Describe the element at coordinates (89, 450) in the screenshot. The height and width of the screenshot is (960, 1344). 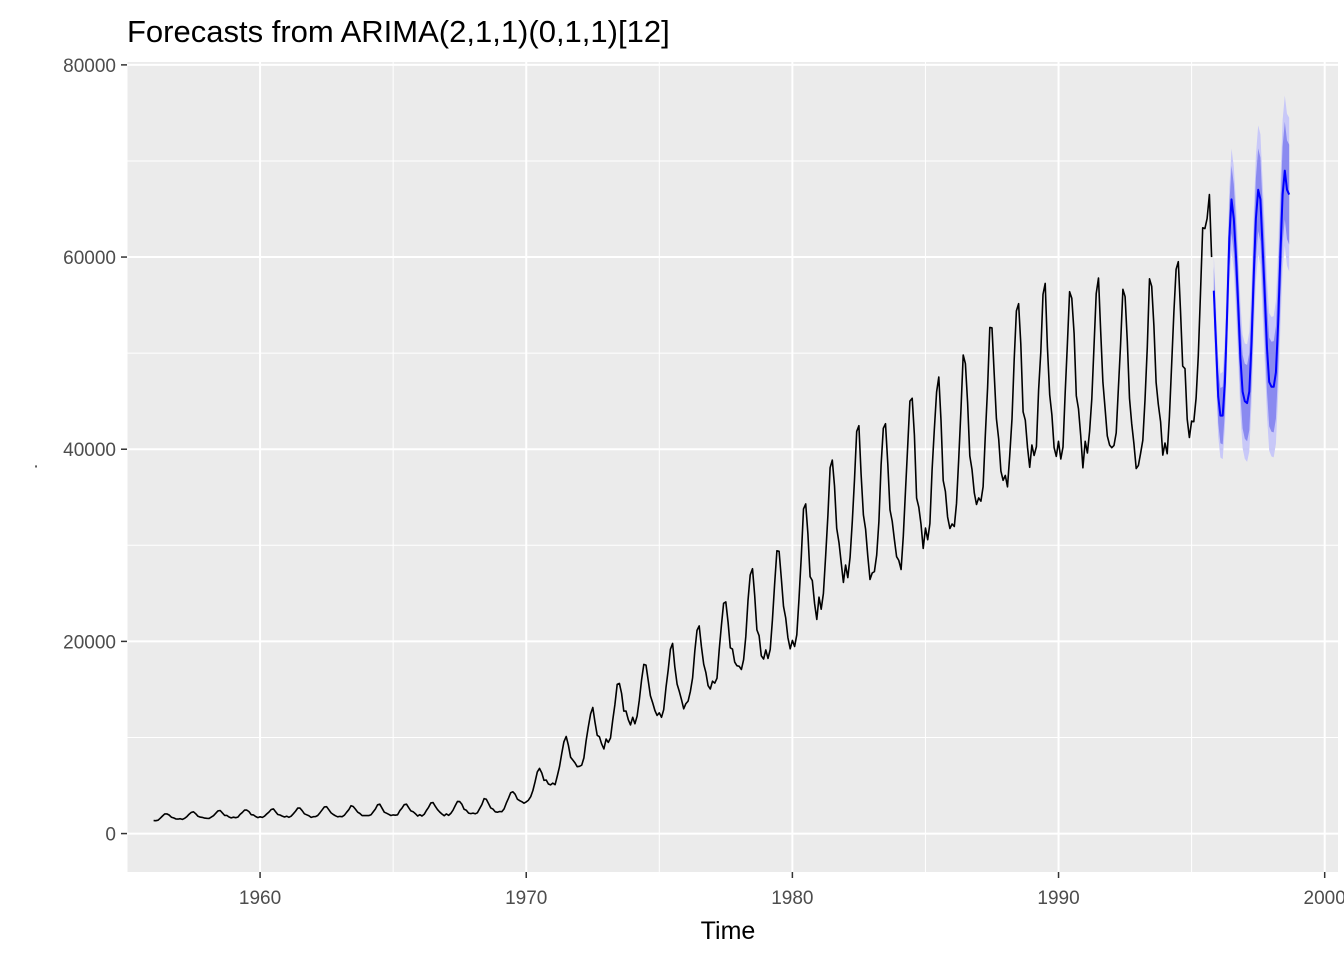
I see `y-tick-label: 40000` at that location.